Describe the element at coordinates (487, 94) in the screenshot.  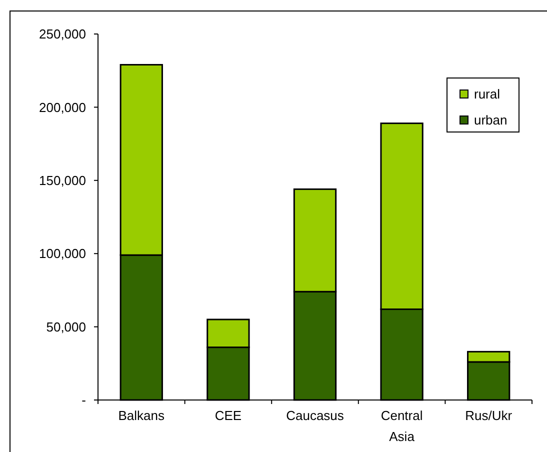
I see `legend-label: rural` at that location.